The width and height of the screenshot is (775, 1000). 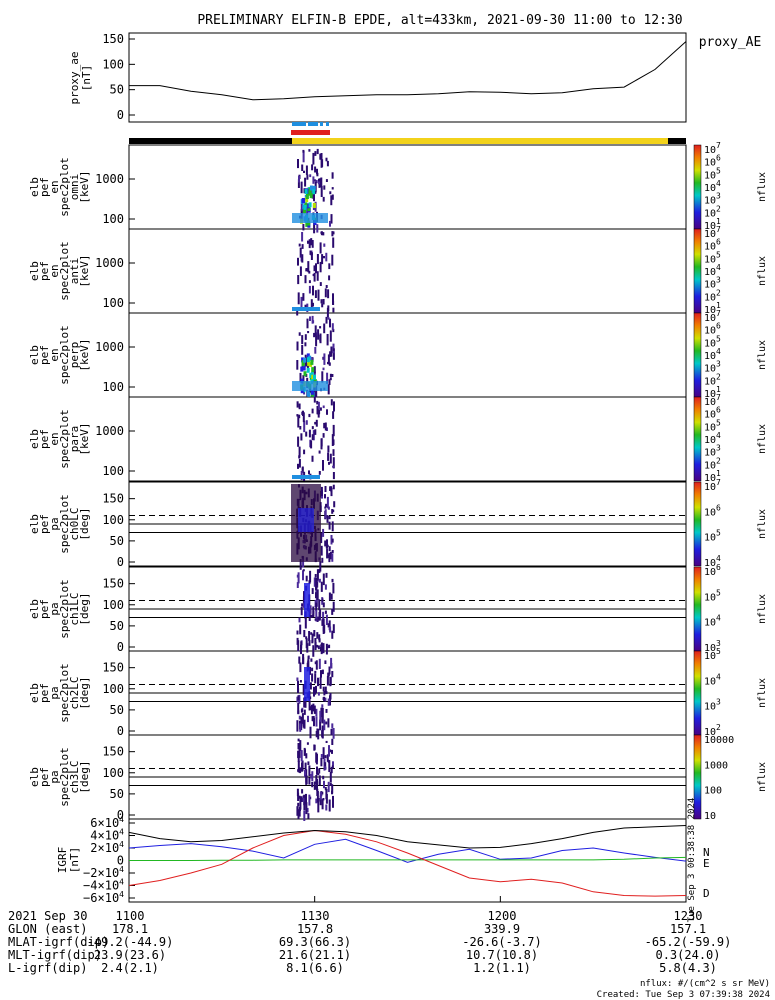 What do you see at coordinates (54, 438) in the screenshot?
I see `panel-ylabel-para: en` at bounding box center [54, 438].